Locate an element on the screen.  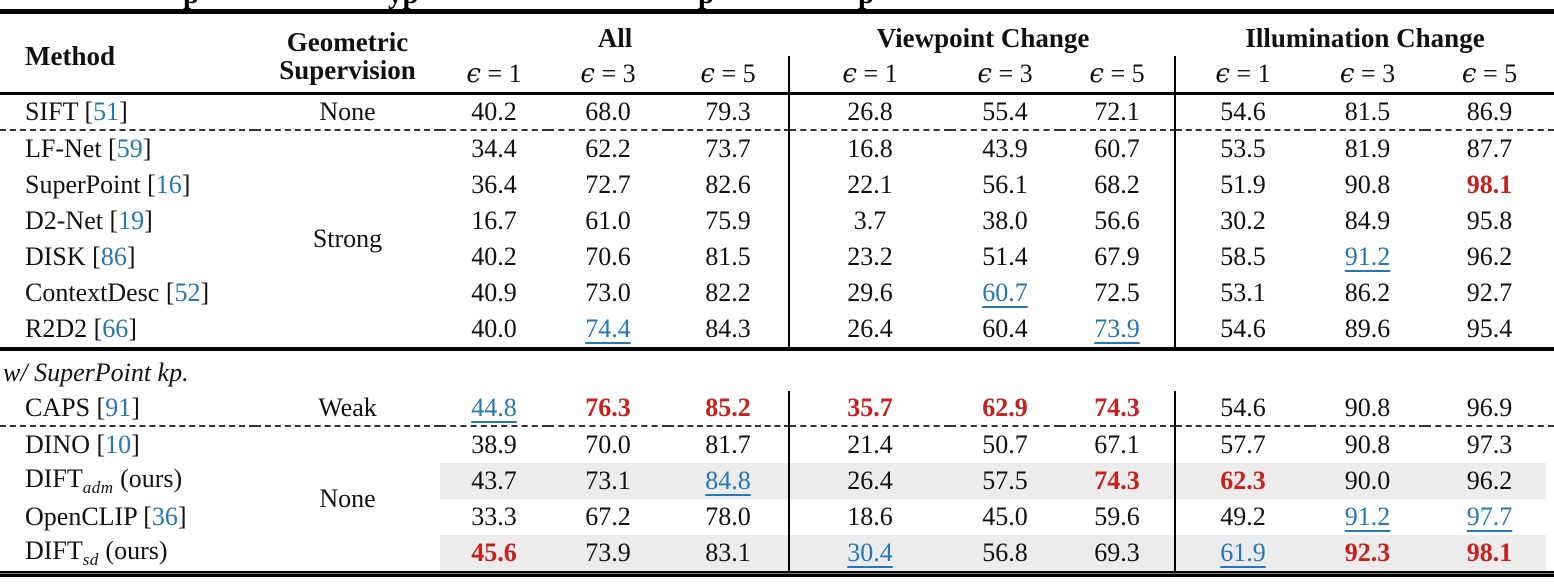
value-cell: 79.3 is located at coordinates (729, 113).